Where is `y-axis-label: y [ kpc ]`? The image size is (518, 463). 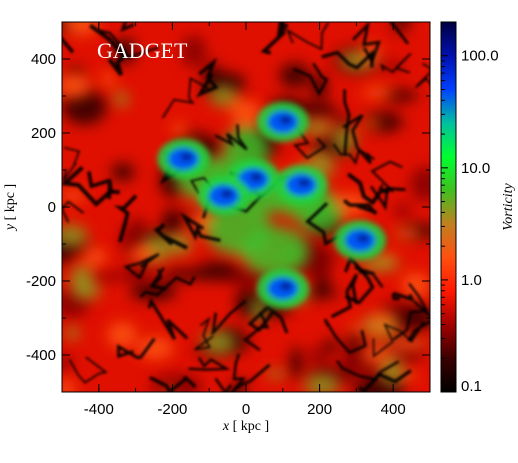
y-axis-label: y [ kpc ] is located at coordinates (10, 208).